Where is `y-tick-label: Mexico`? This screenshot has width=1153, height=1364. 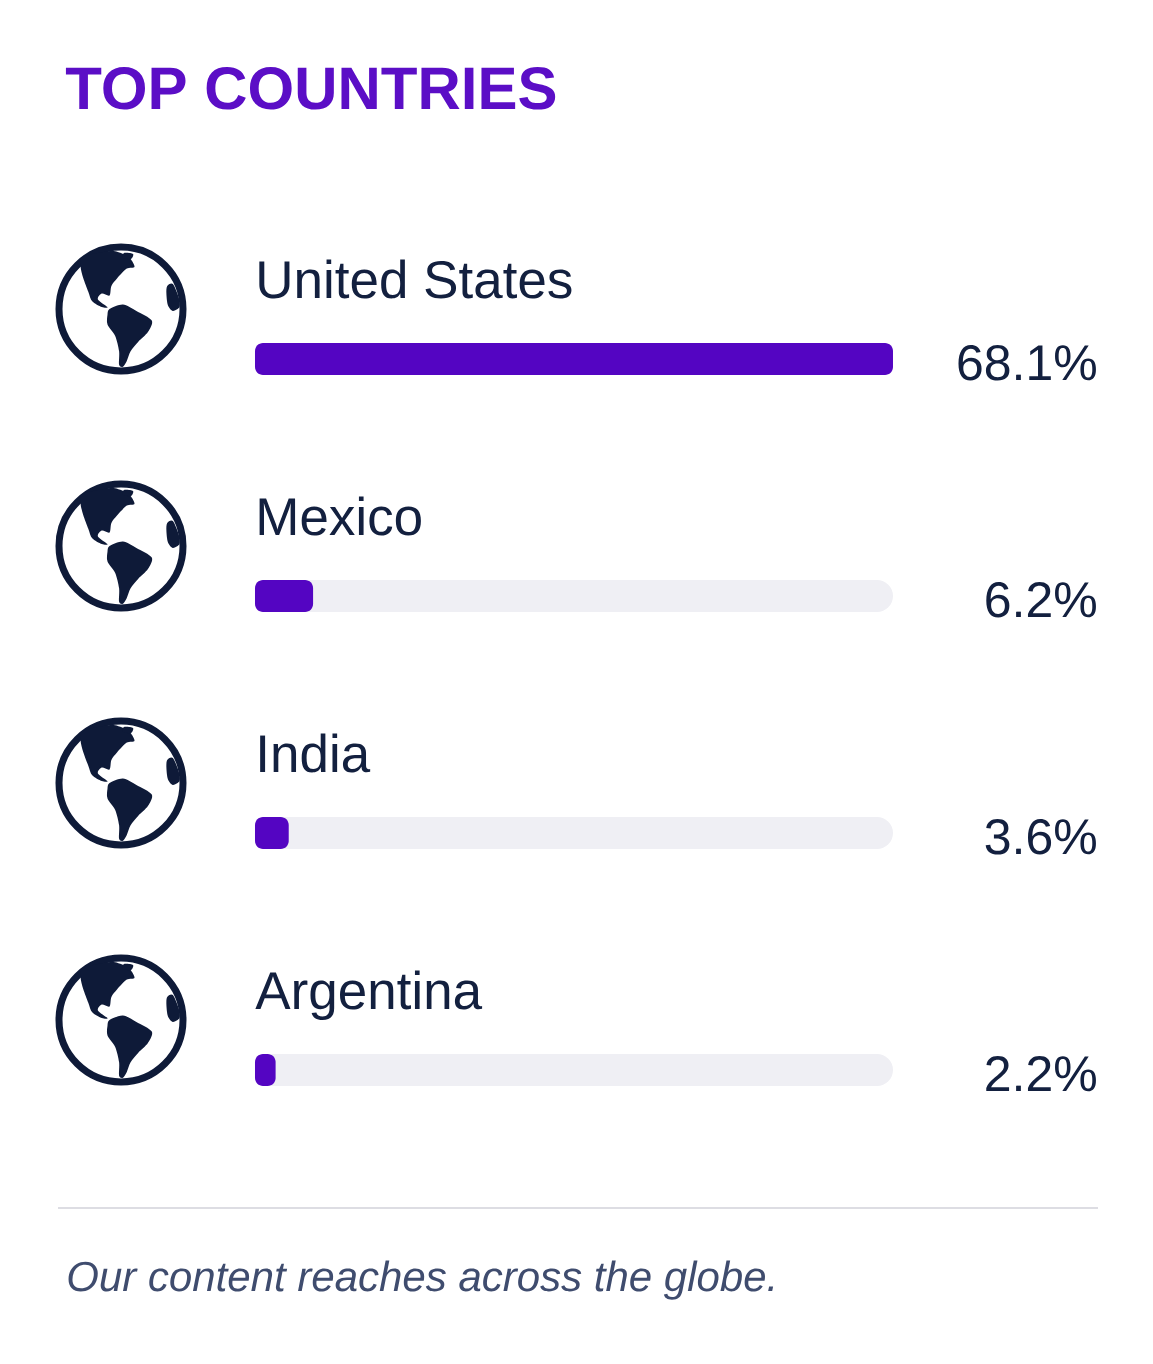 y-tick-label: Mexico is located at coordinates (340, 516).